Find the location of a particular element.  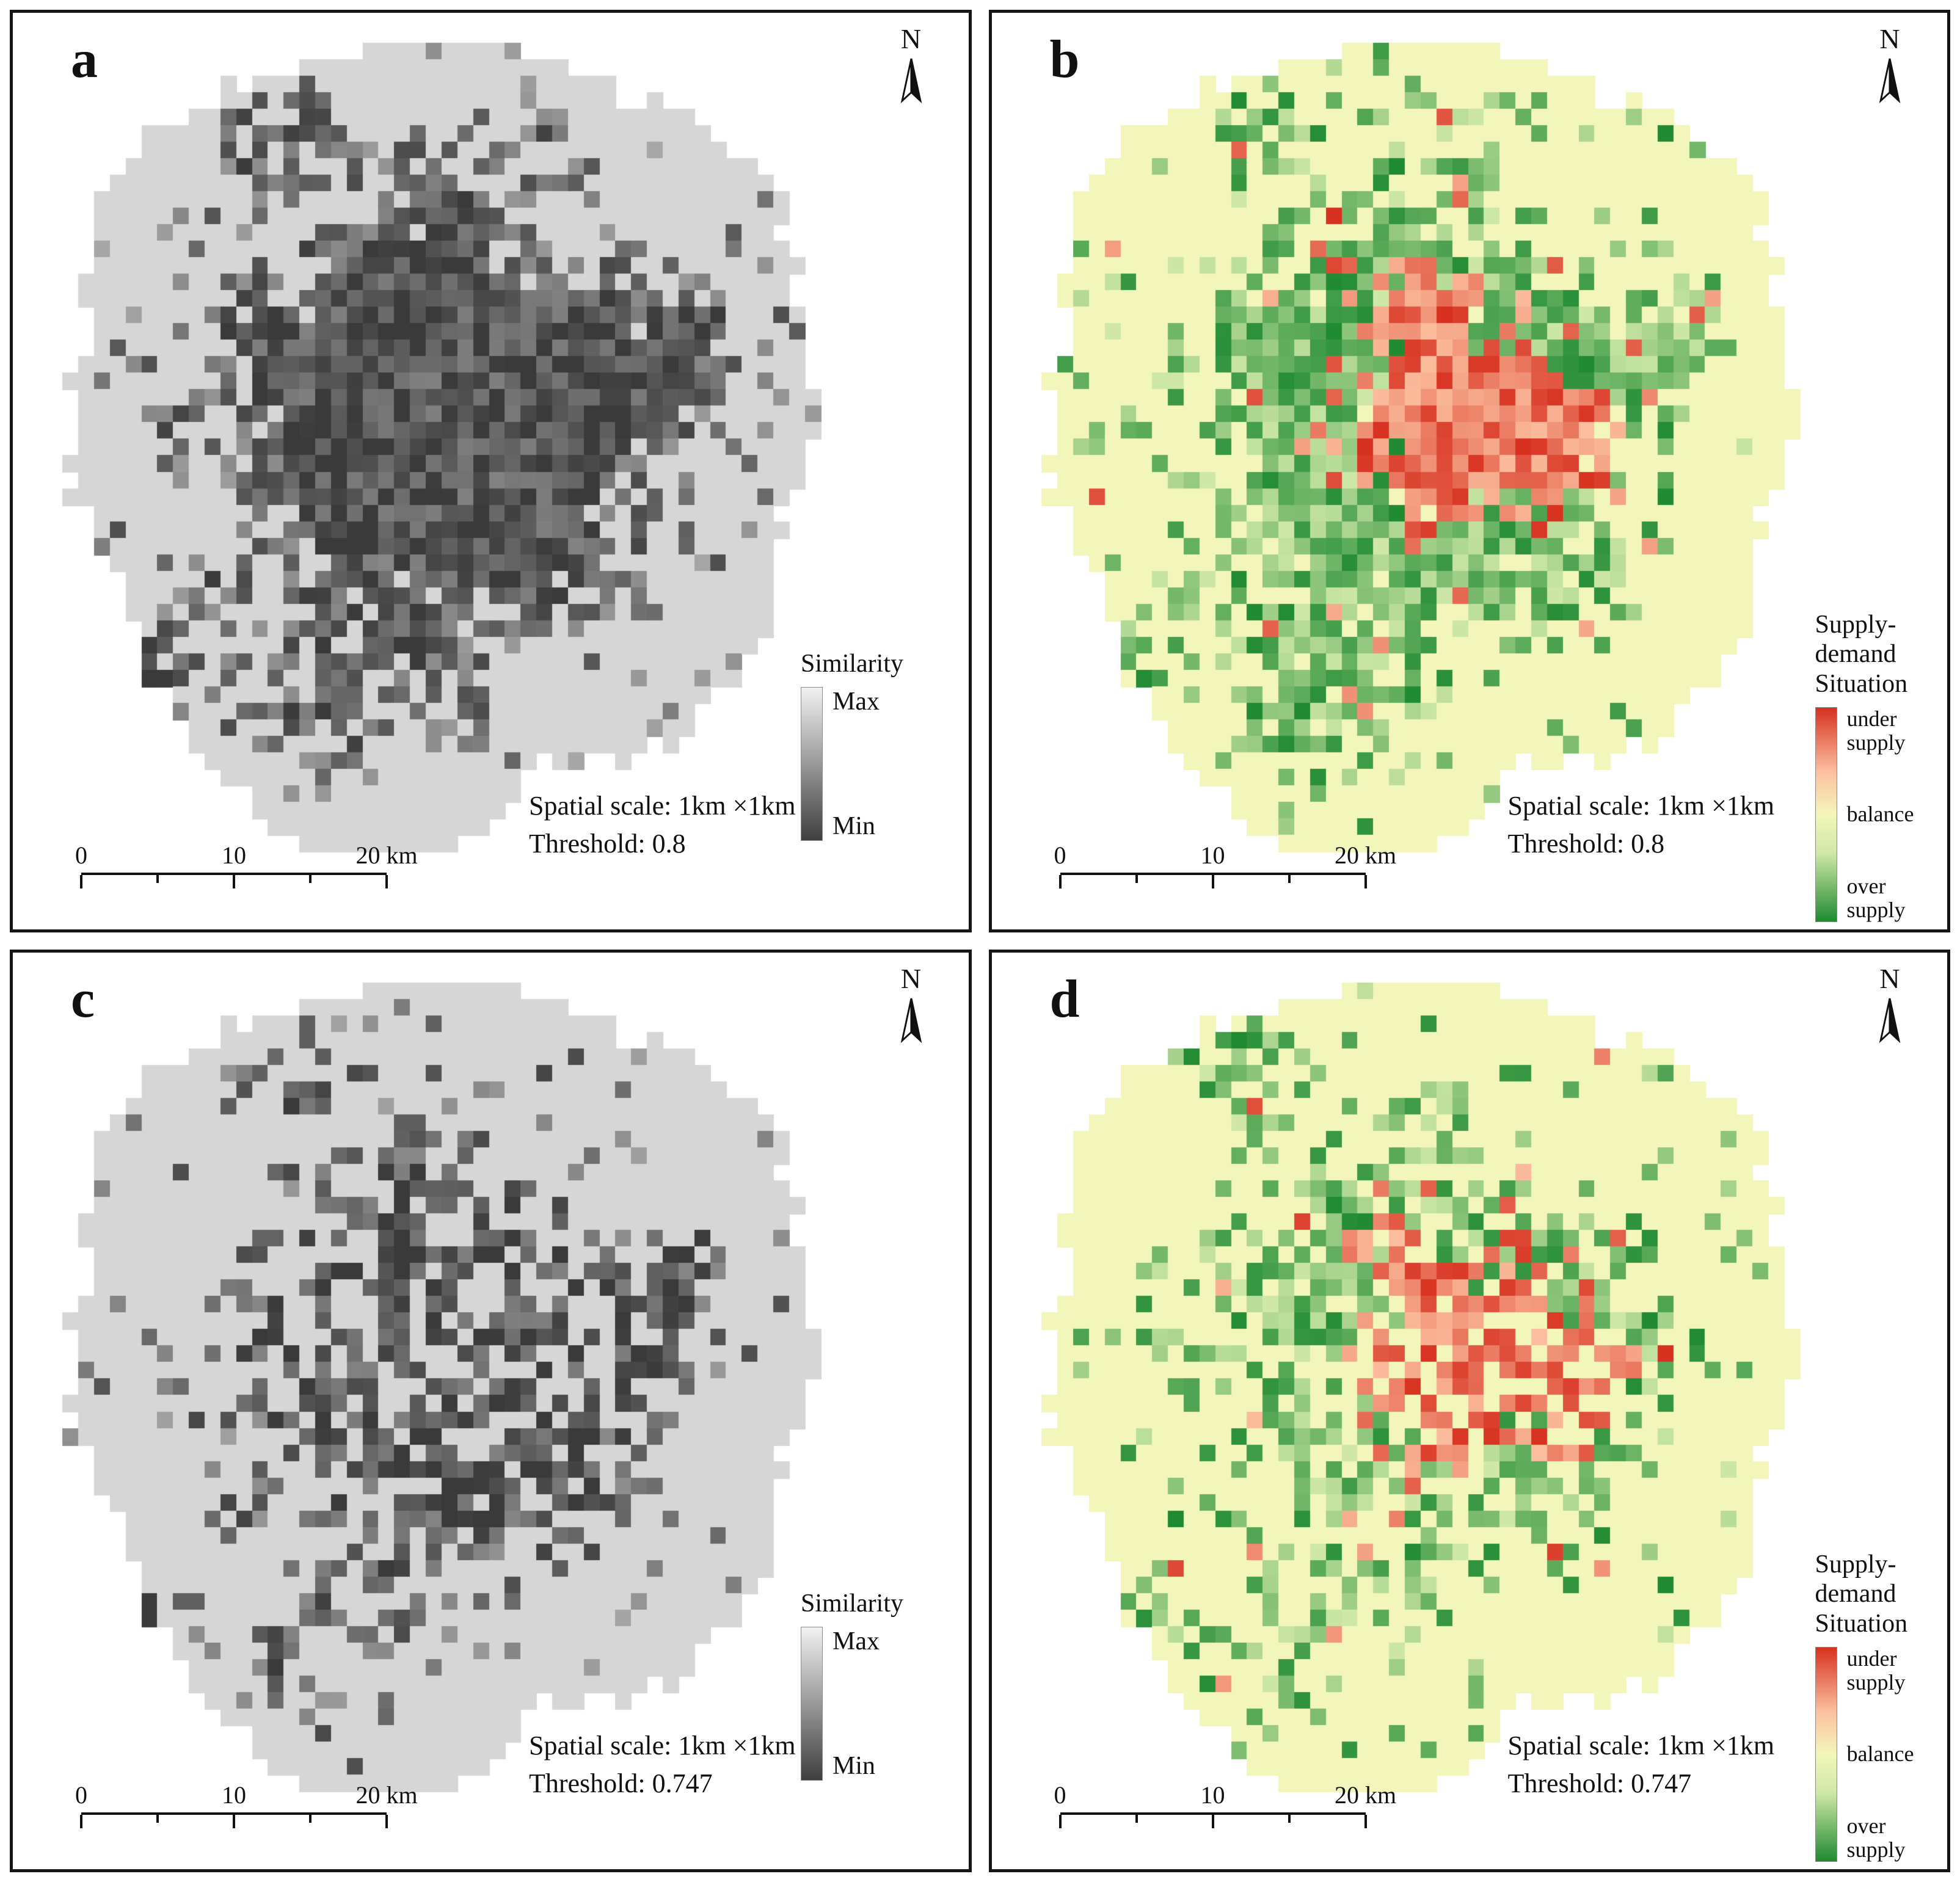

panel-label: d is located at coordinates (1064, 1000).